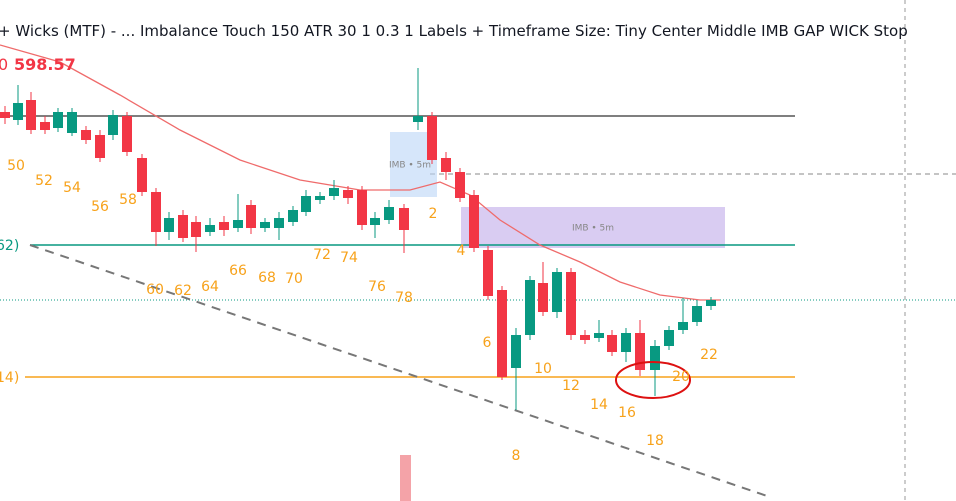  Describe the element at coordinates (44, 181) in the screenshot. I see `bar-count-label: 52` at that location.